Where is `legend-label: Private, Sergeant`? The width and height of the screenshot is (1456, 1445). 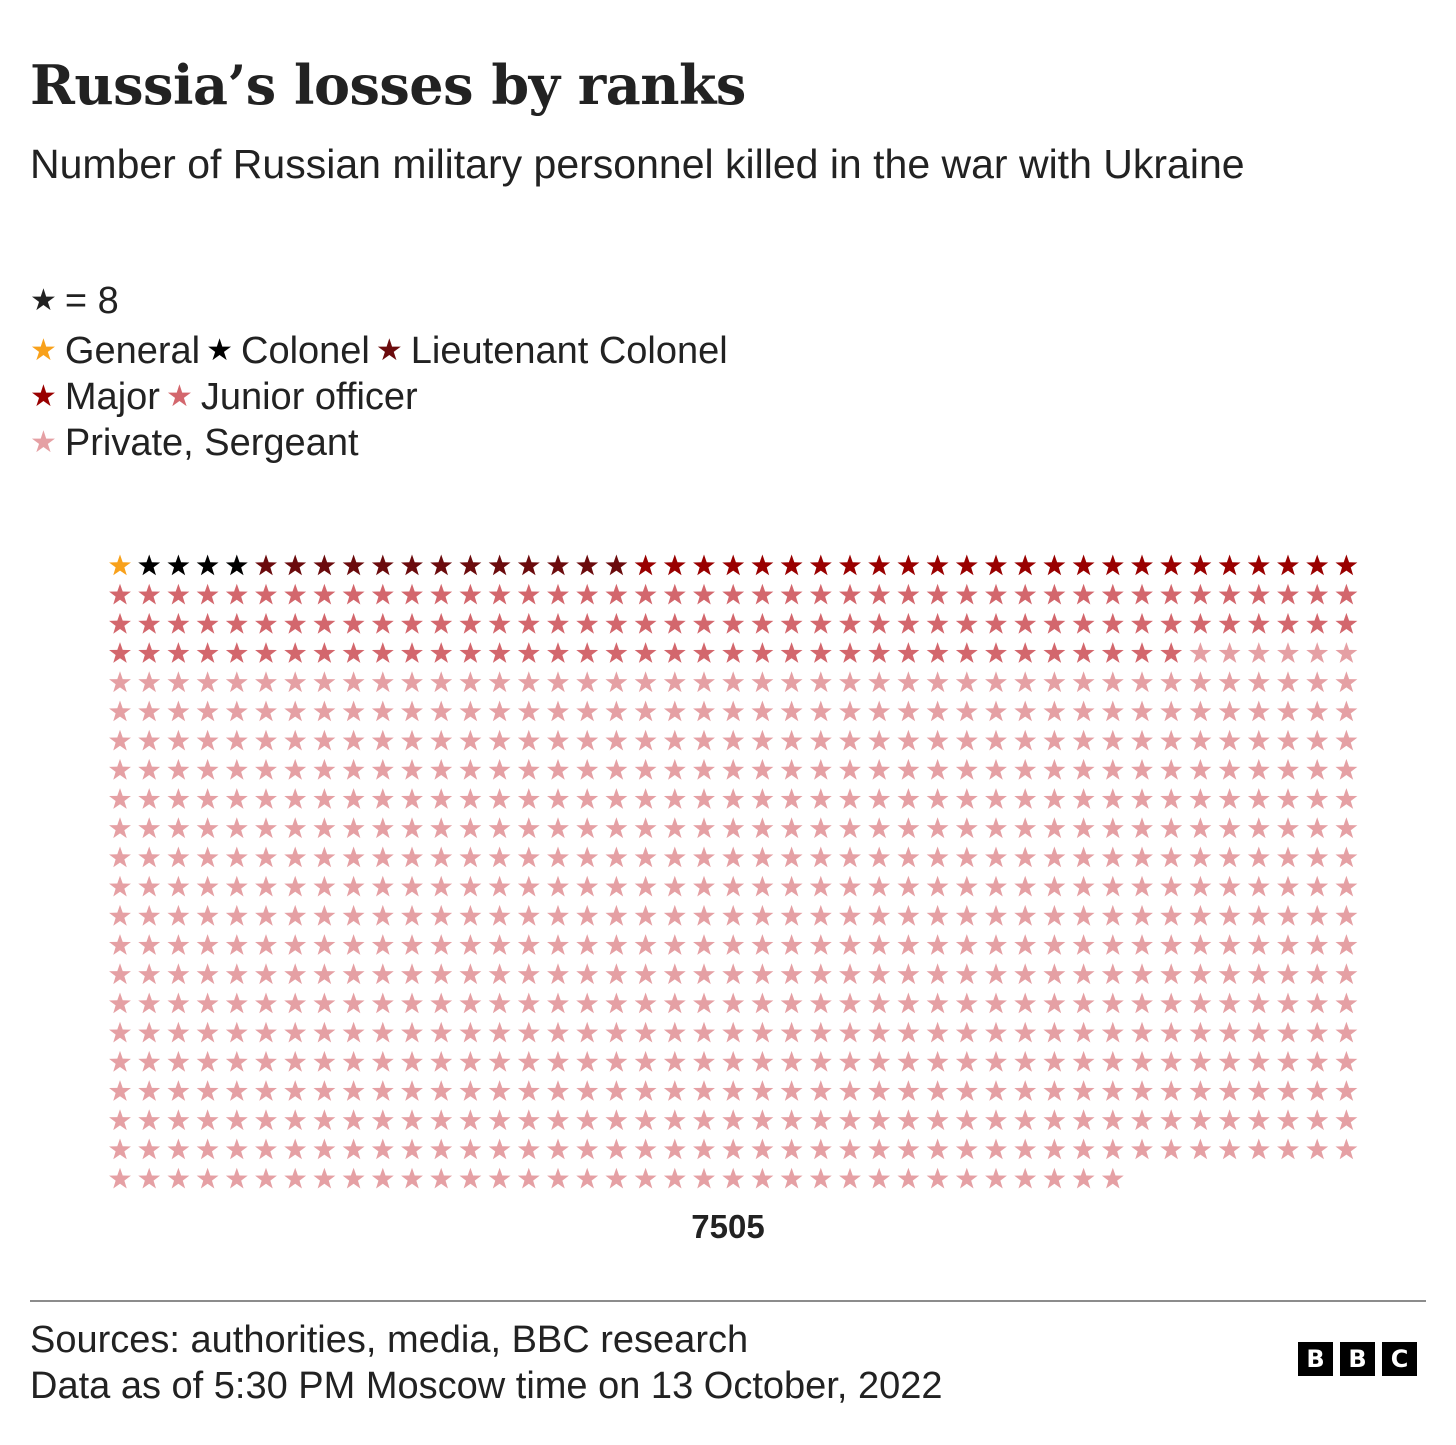 legend-label: Private, Sergeant is located at coordinates (211, 443).